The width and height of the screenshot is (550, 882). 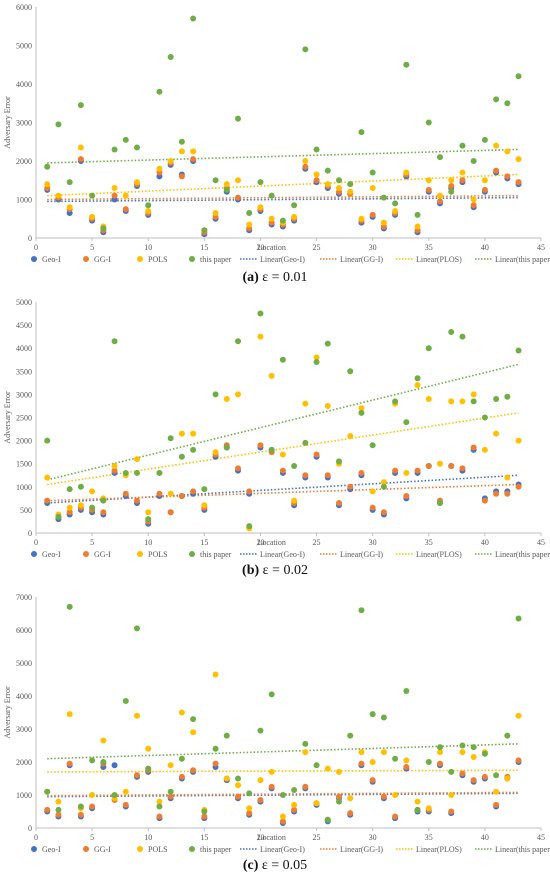 What do you see at coordinates (24, 325) in the screenshot?
I see `y-tick-label: 4500` at bounding box center [24, 325].